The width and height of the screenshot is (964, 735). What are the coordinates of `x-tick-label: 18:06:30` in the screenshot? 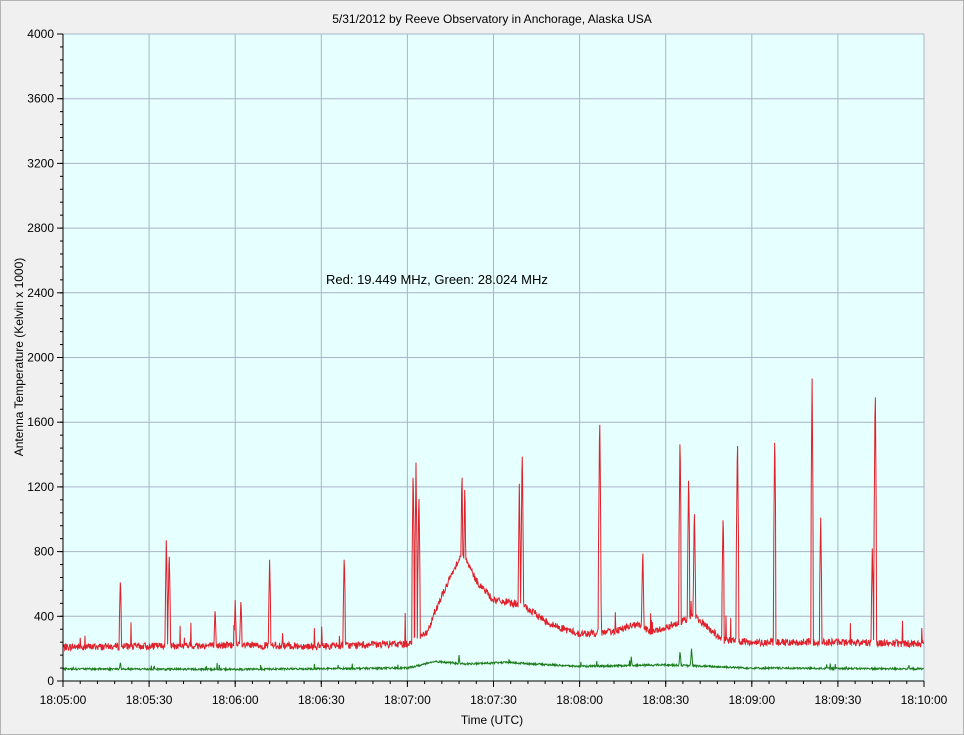 It's located at (321, 700).